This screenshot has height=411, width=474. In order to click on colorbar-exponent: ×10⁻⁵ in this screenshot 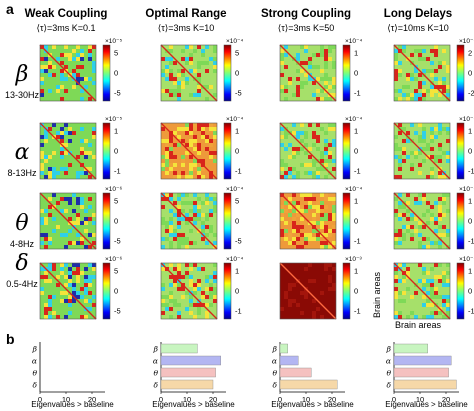, I will do `click(113, 119)`.